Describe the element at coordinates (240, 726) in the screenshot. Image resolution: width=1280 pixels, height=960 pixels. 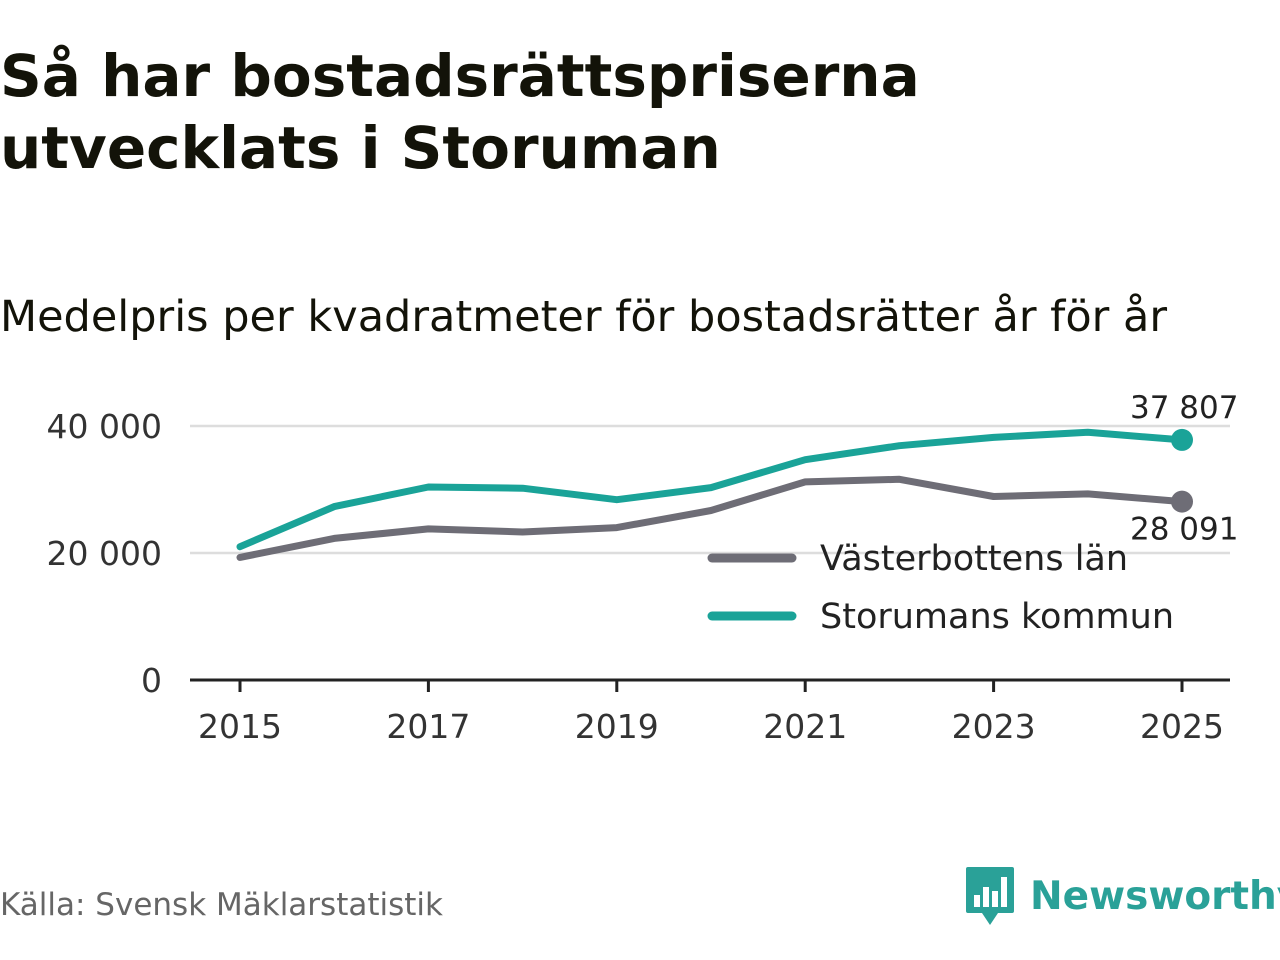
I see `x-tick-label: 2015` at that location.